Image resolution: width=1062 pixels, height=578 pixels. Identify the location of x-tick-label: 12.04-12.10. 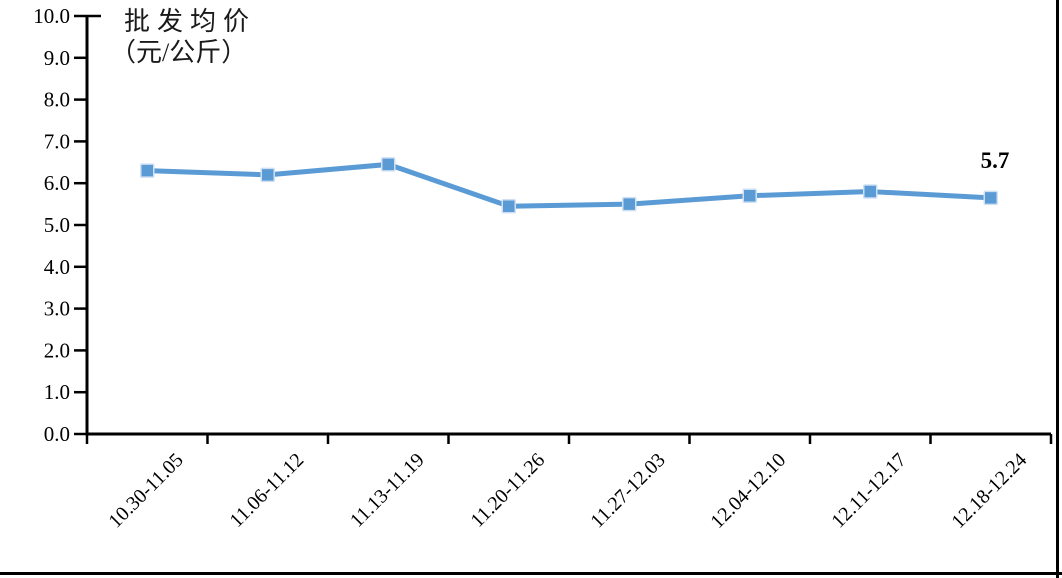
(748, 491).